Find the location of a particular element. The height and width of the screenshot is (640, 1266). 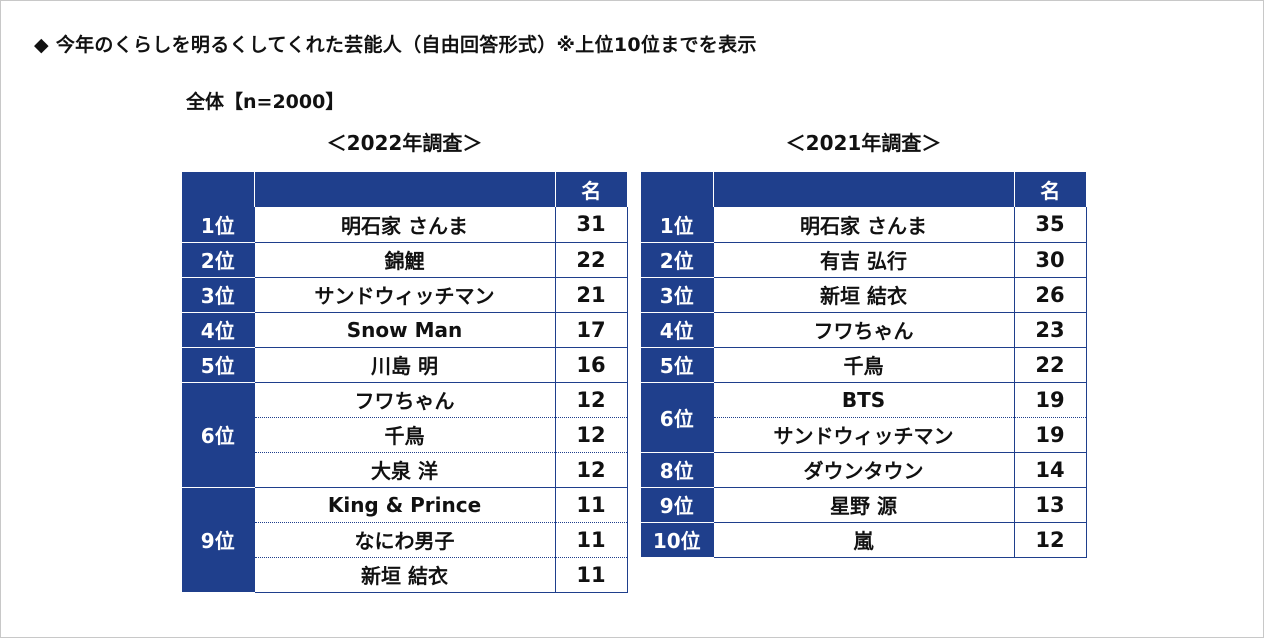

rank-cell: 10位 is located at coordinates (677, 540).